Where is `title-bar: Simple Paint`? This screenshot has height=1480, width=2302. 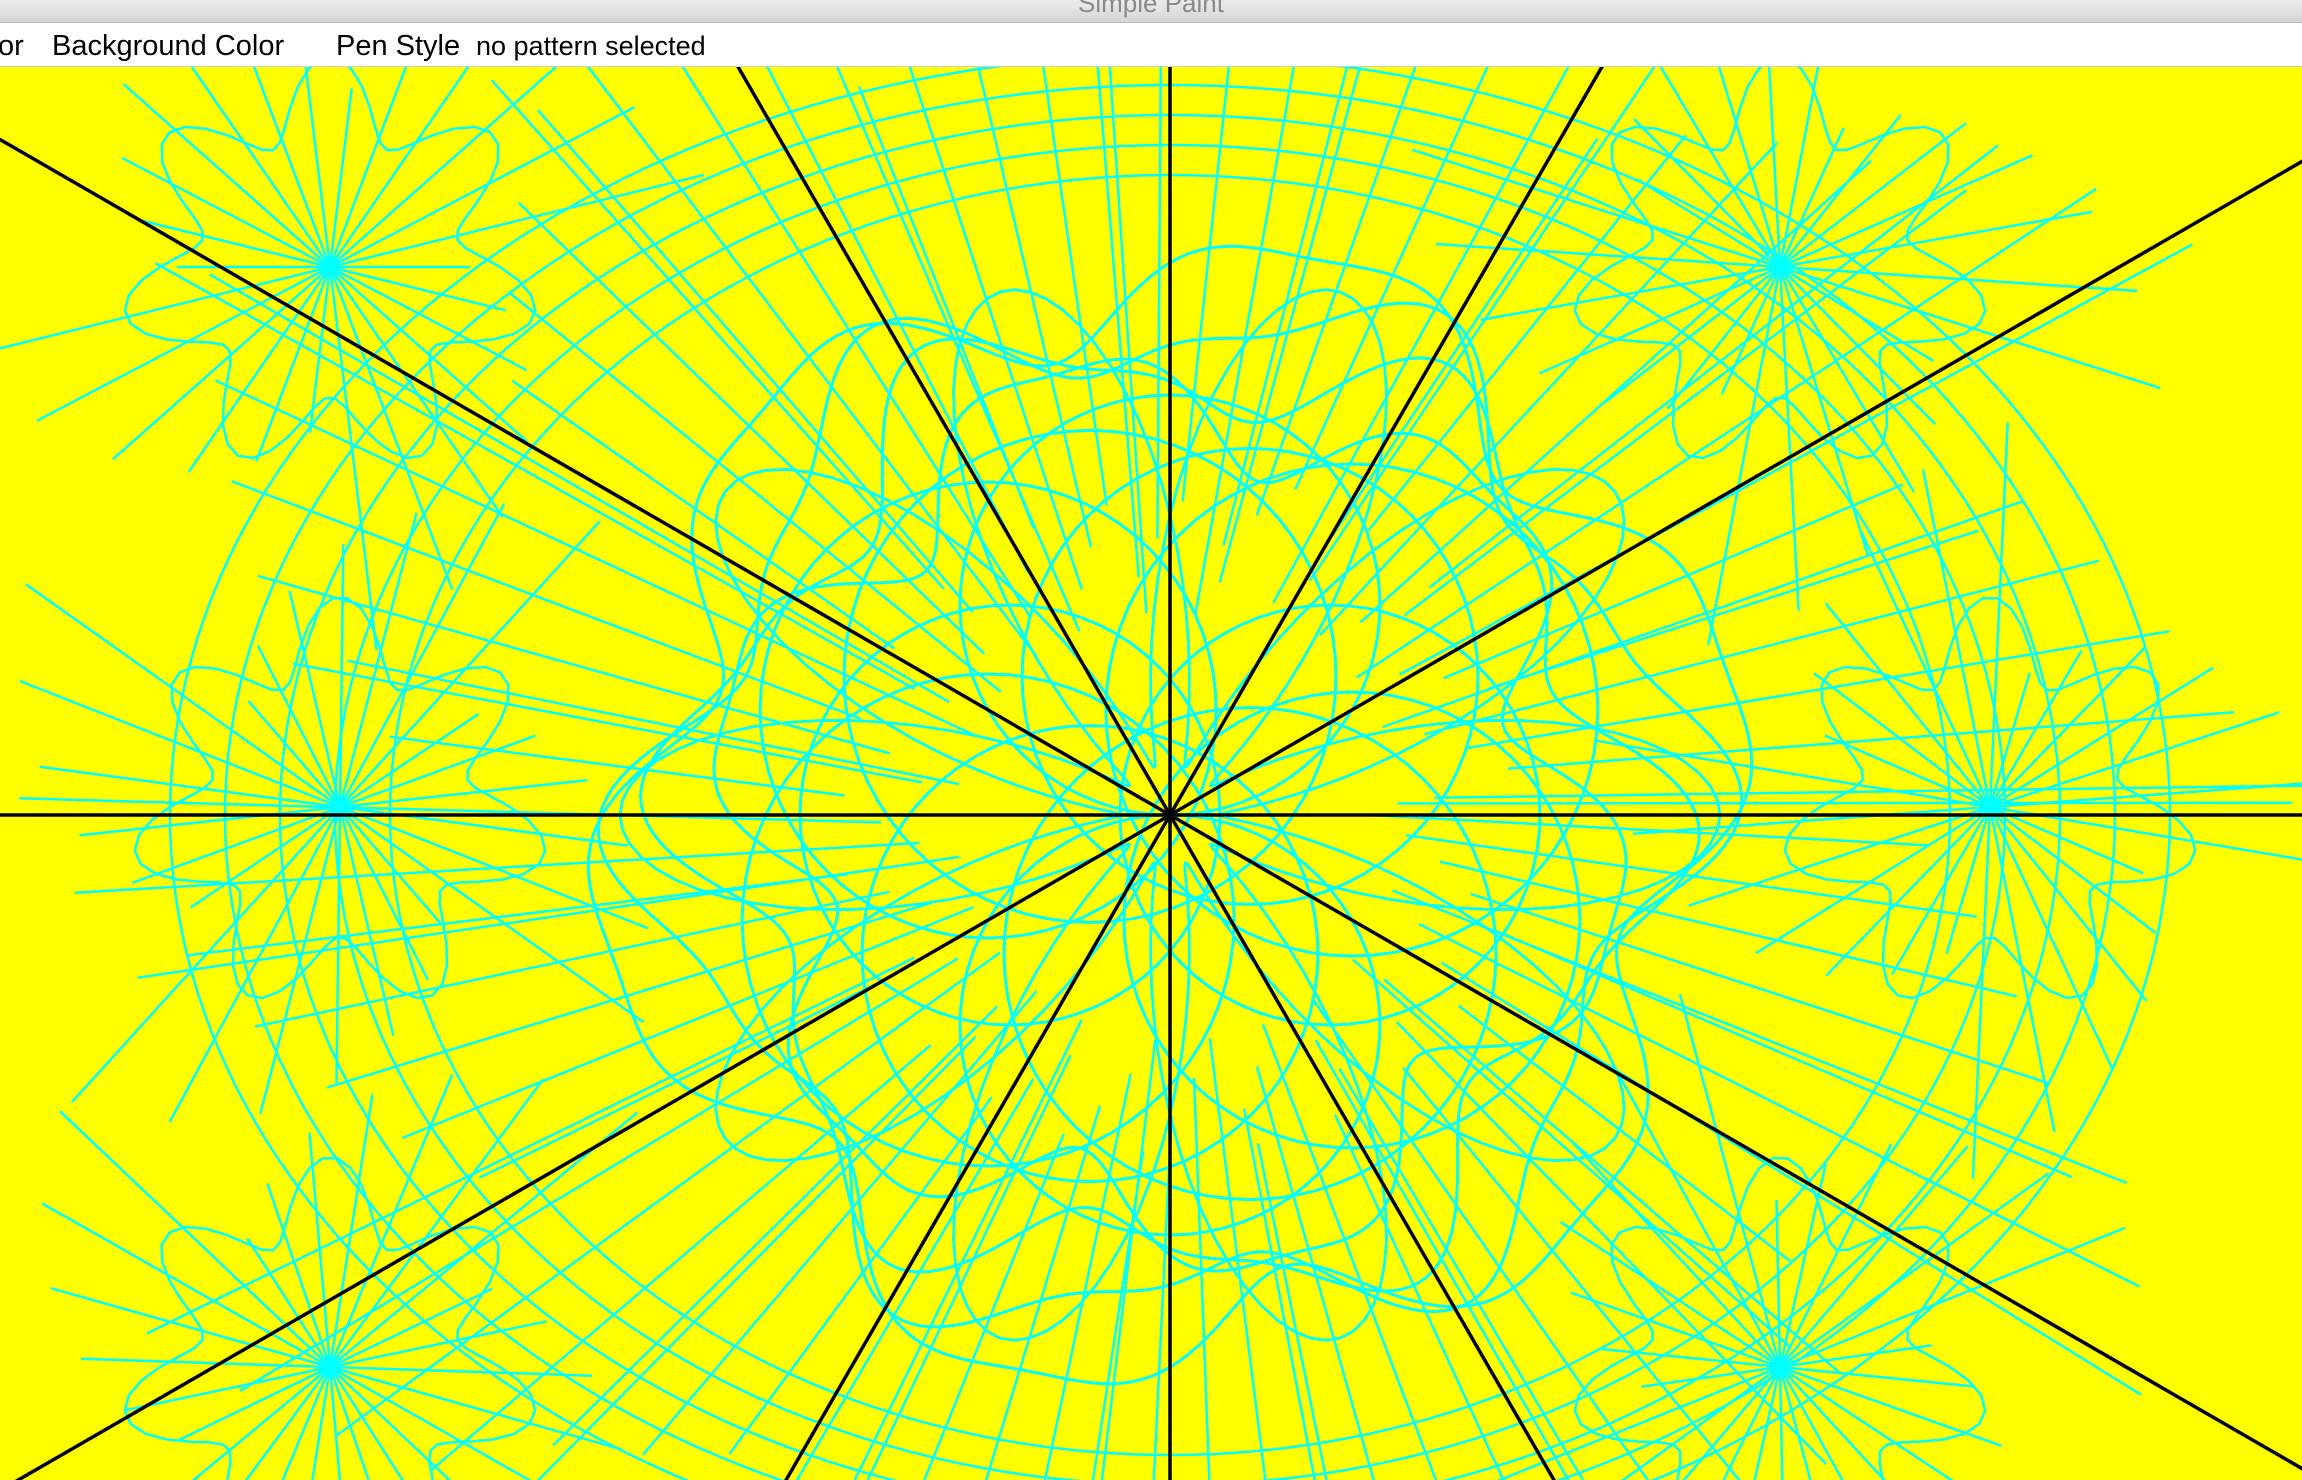
title-bar: Simple Paint is located at coordinates (1151, 11).